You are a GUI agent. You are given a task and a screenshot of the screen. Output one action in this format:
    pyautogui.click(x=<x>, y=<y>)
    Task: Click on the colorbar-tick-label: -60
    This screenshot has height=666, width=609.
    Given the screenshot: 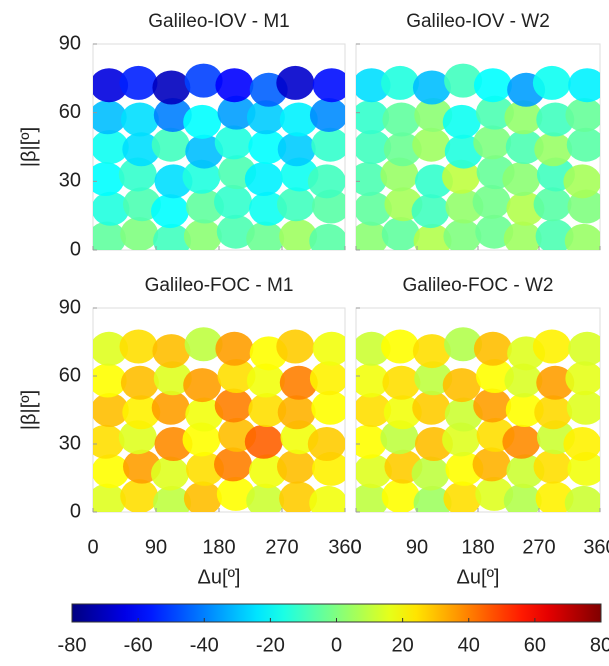 What is the action you would take?
    pyautogui.click(x=138, y=645)
    